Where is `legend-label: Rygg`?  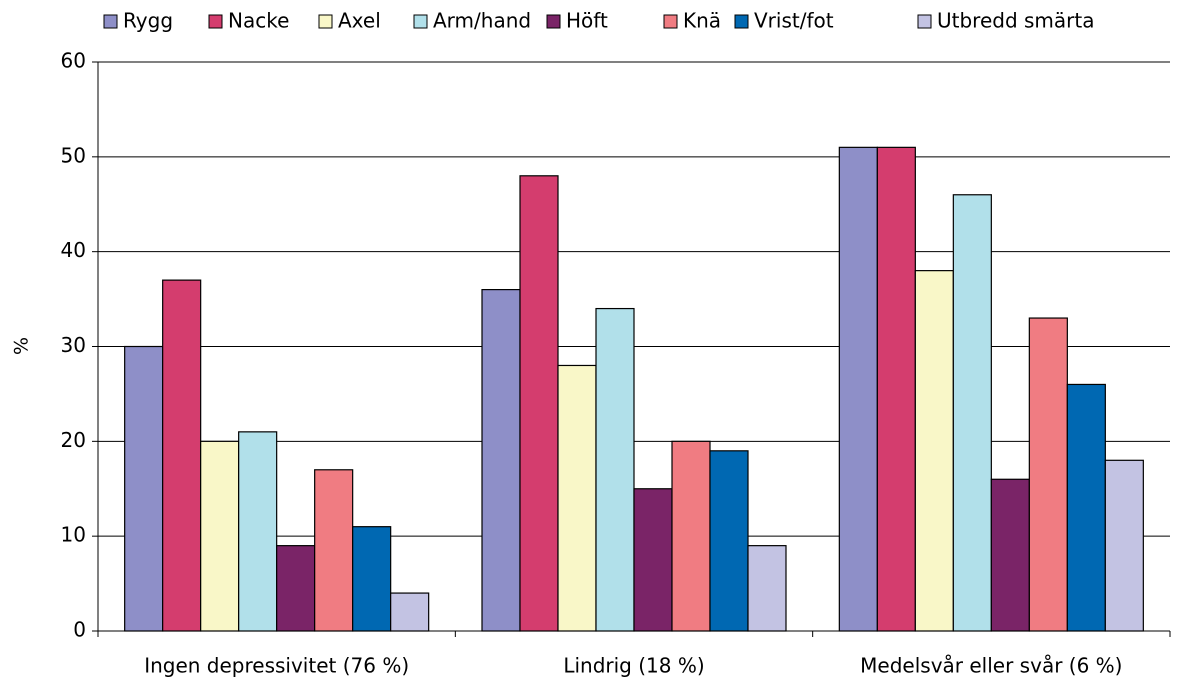
legend-label: Rygg is located at coordinates (148, 21).